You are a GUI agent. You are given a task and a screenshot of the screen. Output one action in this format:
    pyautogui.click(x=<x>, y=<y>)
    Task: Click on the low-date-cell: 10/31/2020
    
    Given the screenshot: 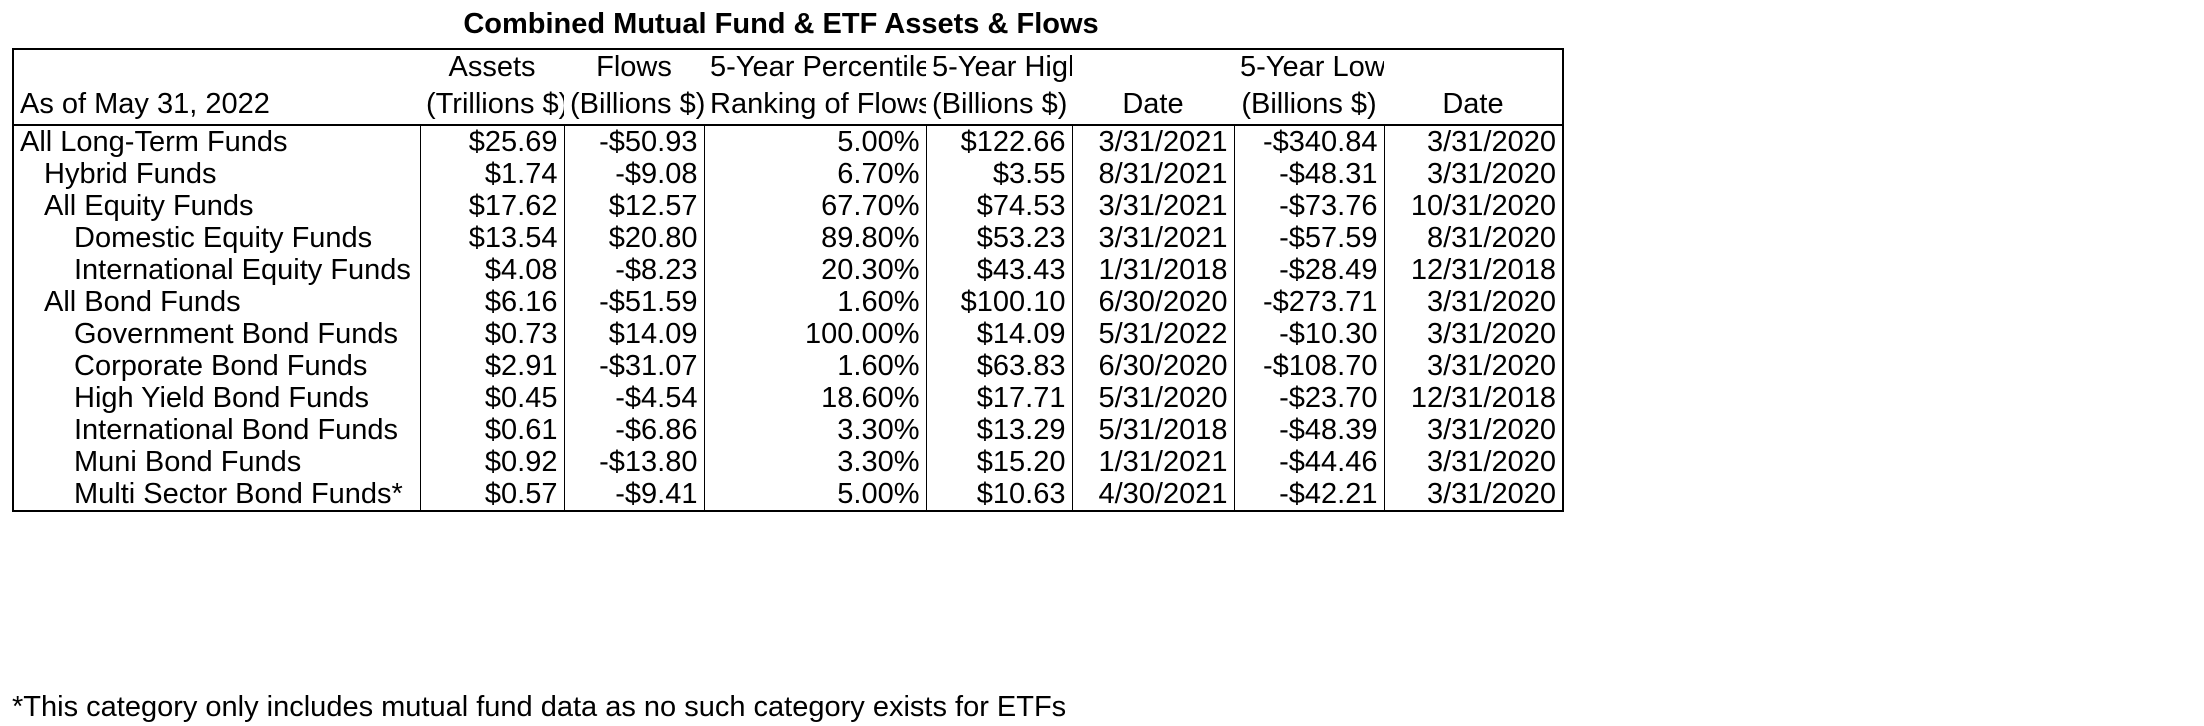 What is the action you would take?
    pyautogui.click(x=1473, y=206)
    